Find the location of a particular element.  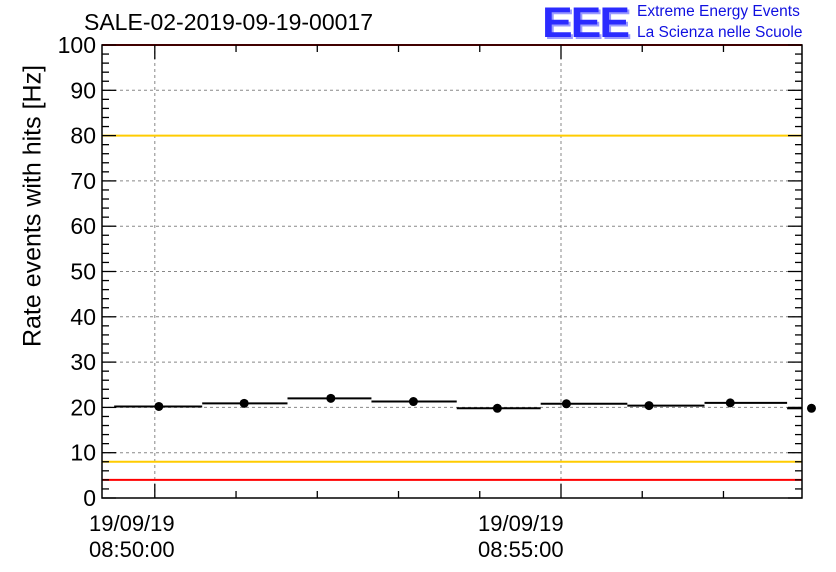

y-tick-label-90: 90 is located at coordinates (83, 90).